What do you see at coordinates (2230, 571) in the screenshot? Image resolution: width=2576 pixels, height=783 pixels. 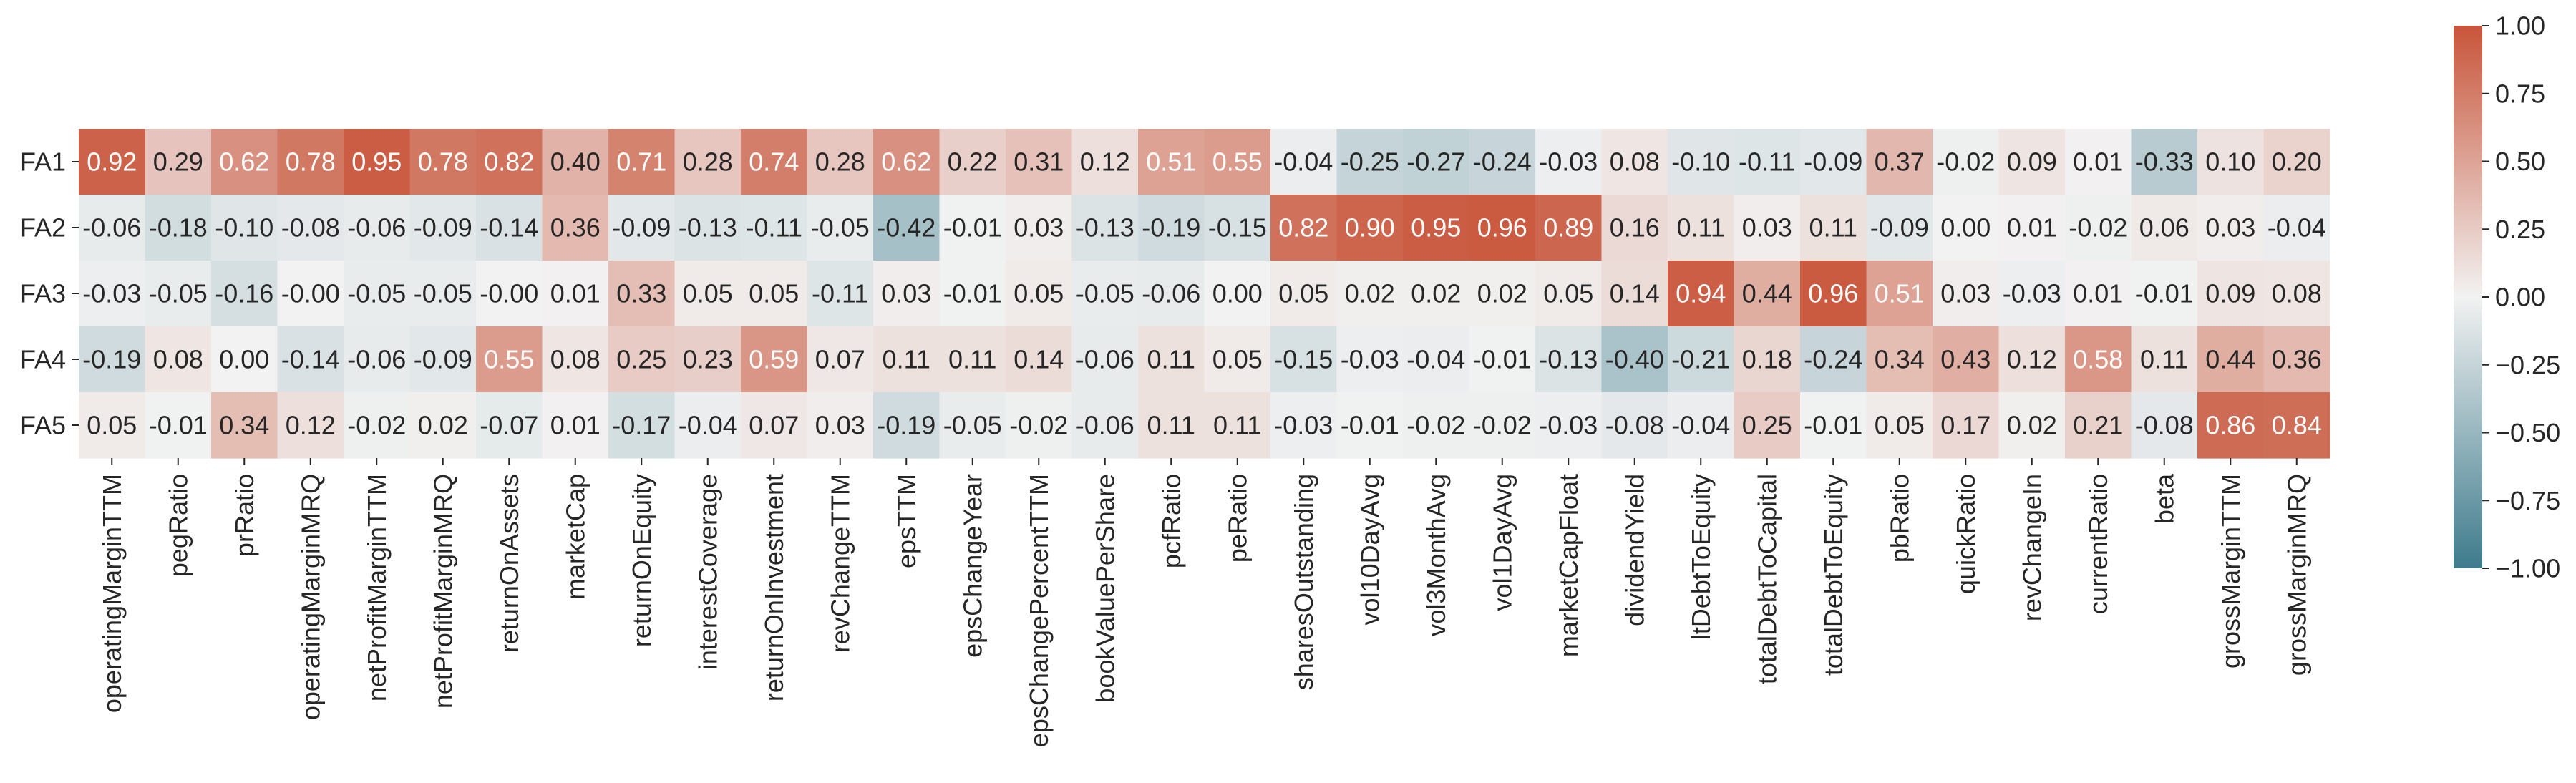 I see `column-label: grossMarginTTM` at bounding box center [2230, 571].